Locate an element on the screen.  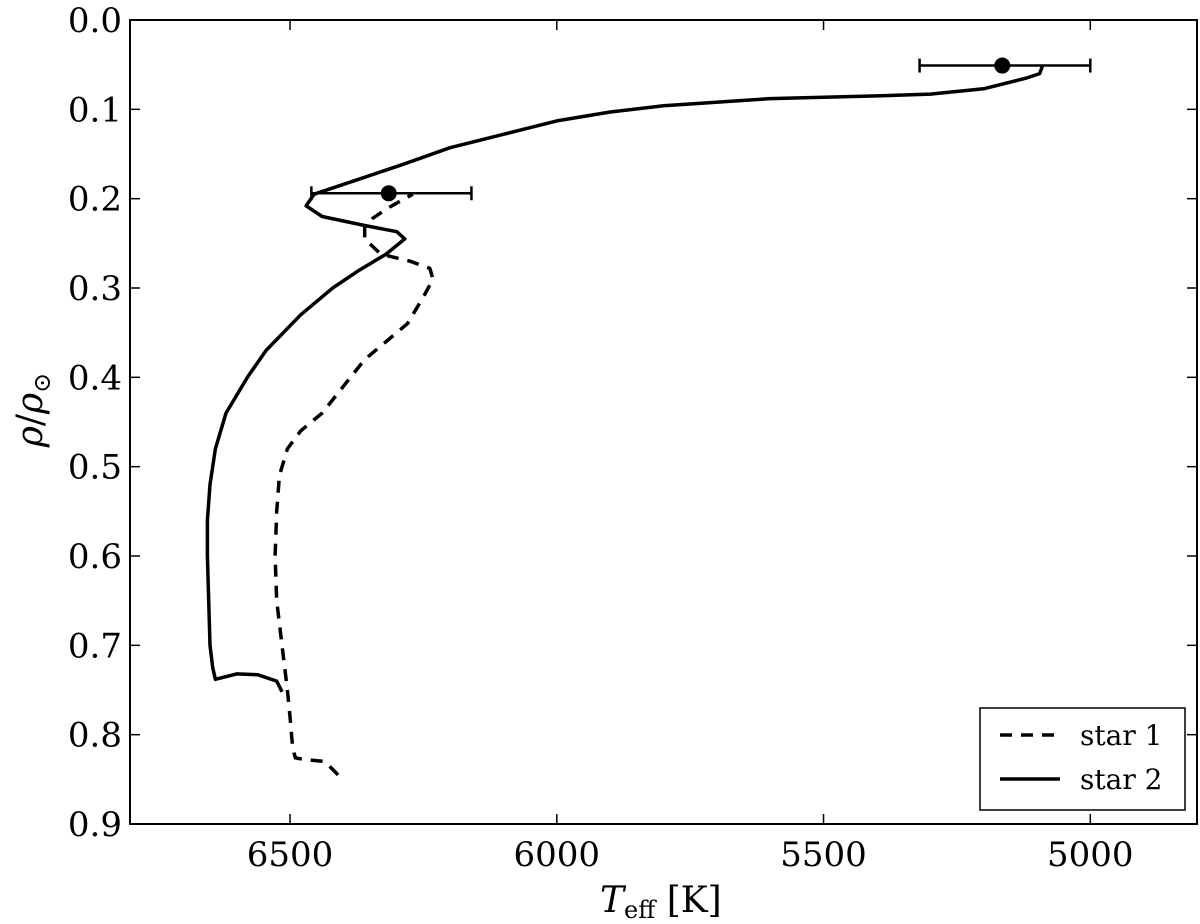
y-tick-label-3: 0.3 is located at coordinates (95, 289).